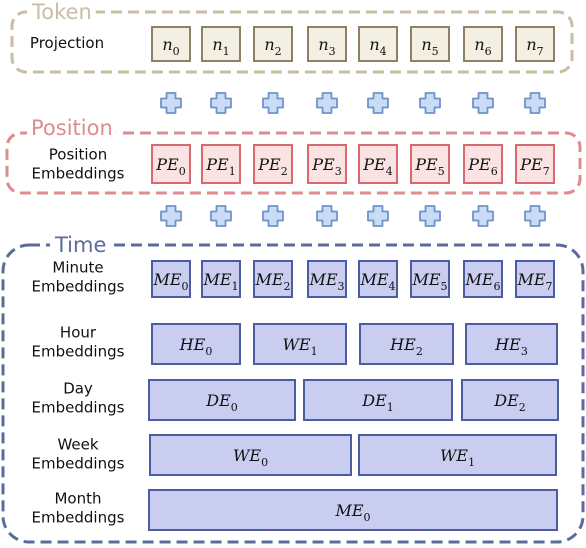 This screenshot has width=586, height=548. I want to click on position-cell-7-box, so click(535, 164).